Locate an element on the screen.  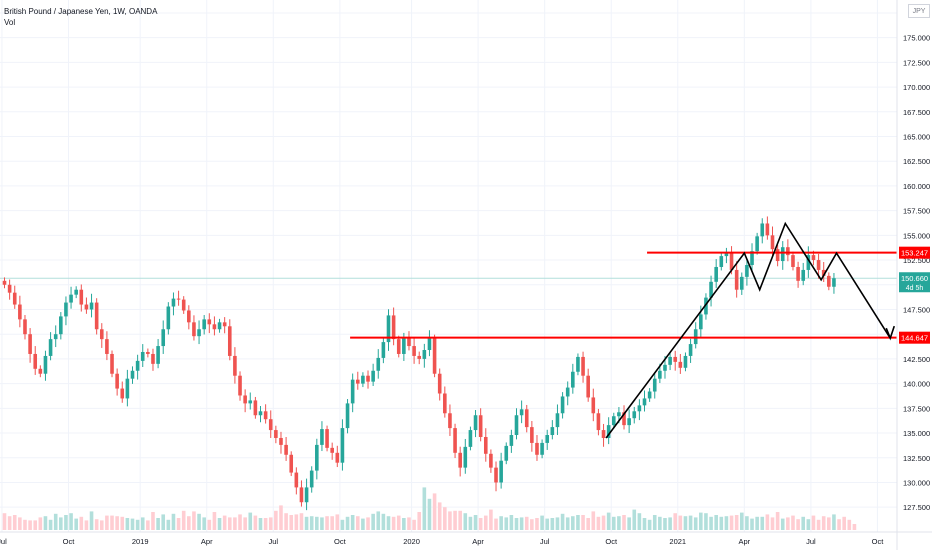
time-tick-label: 2020 is located at coordinates (411, 541).